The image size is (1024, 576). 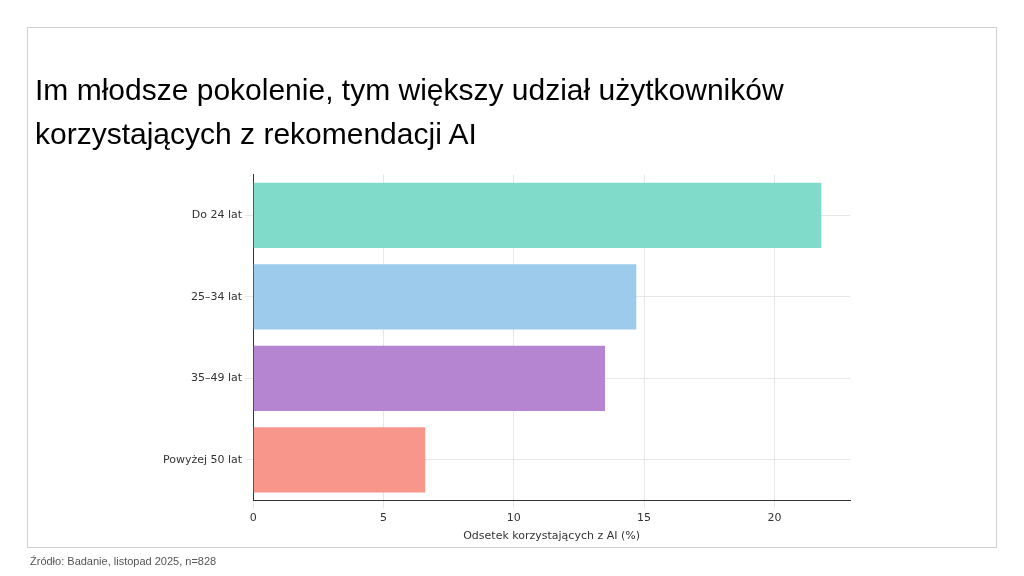 What do you see at coordinates (253, 518) in the screenshot?
I see `x-tick-label: 0` at bounding box center [253, 518].